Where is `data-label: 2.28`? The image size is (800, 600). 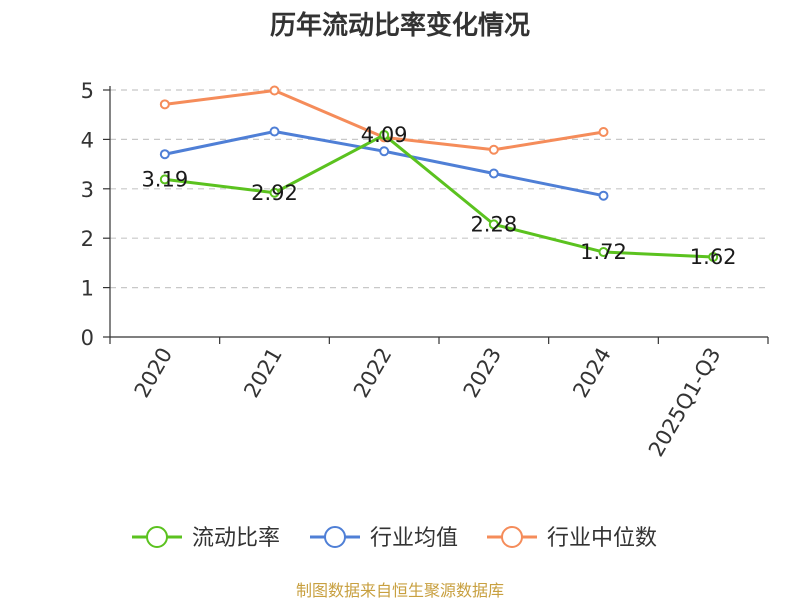
data-label: 2.28 is located at coordinates (493, 224).